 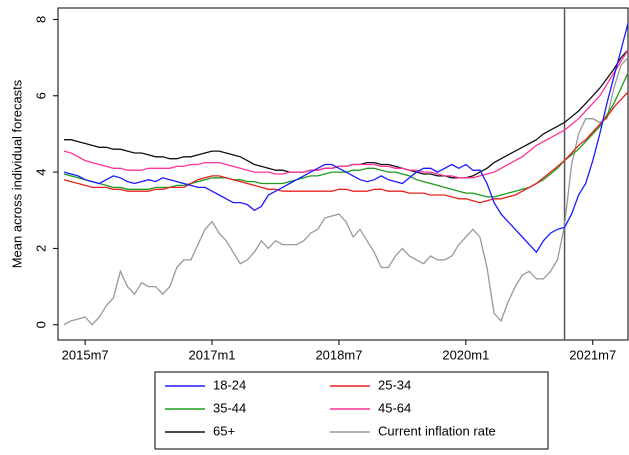 I want to click on x-tick-label: 2017m1, so click(x=212, y=354).